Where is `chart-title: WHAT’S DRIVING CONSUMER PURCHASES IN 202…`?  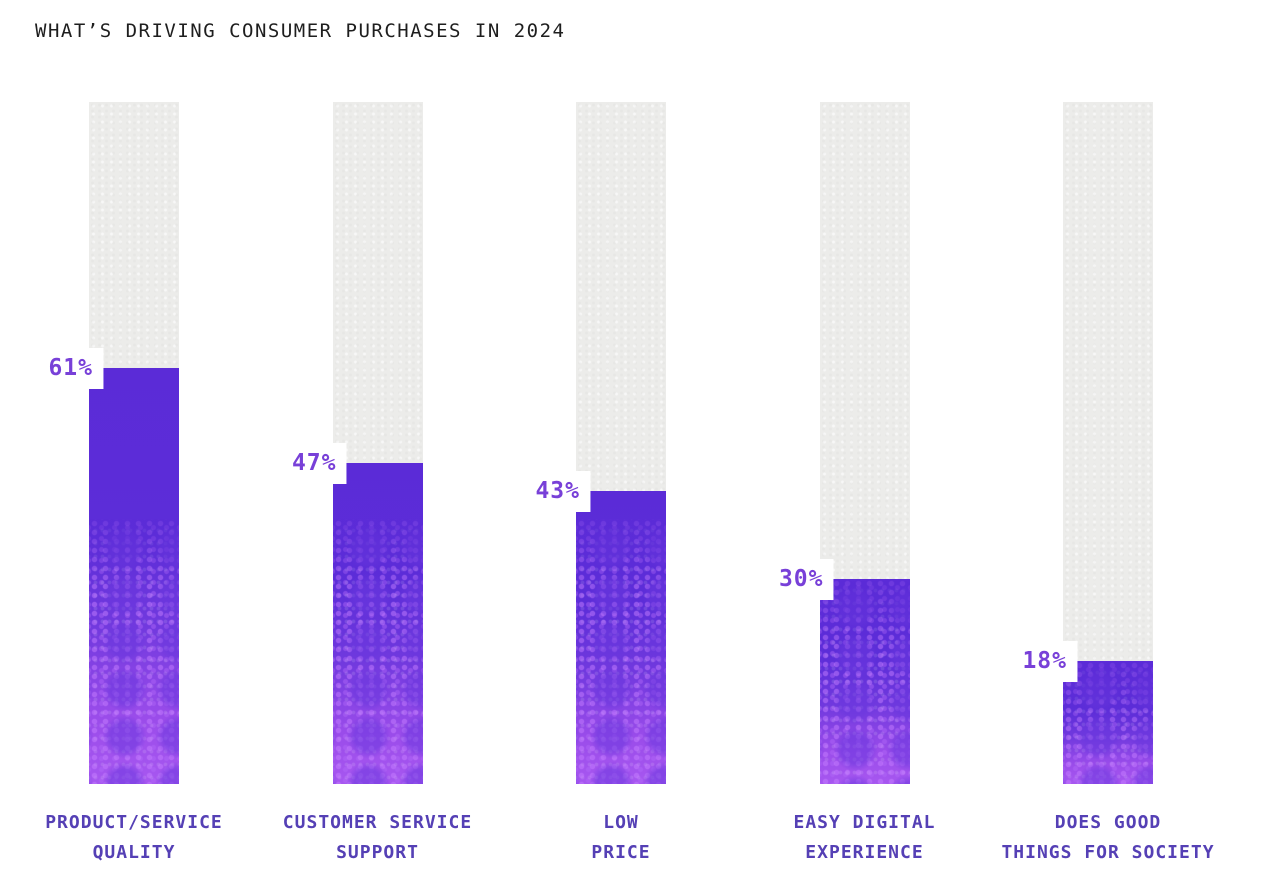
chart-title: WHAT’S DRIVING CONSUMER PURCHASES IN 202… is located at coordinates (300, 31).